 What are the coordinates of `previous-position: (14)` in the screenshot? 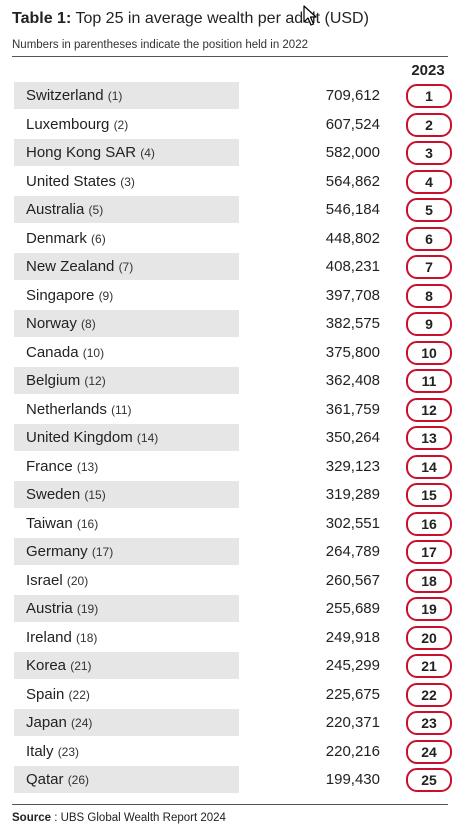 It's located at (147, 438).